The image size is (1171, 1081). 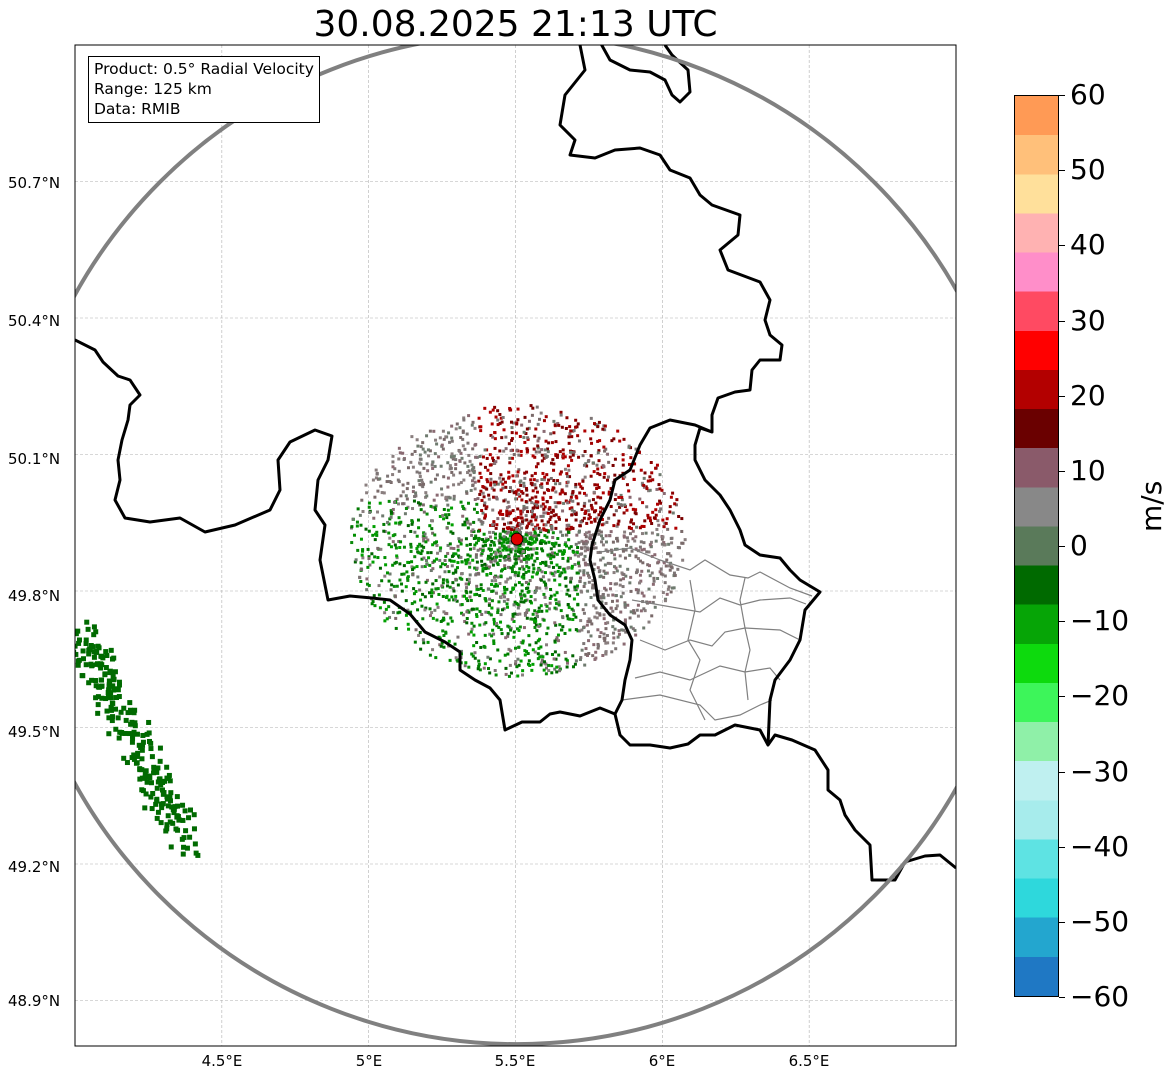 What do you see at coordinates (1088, 94) in the screenshot?
I see `colorbar-tick-label: 60` at bounding box center [1088, 94].